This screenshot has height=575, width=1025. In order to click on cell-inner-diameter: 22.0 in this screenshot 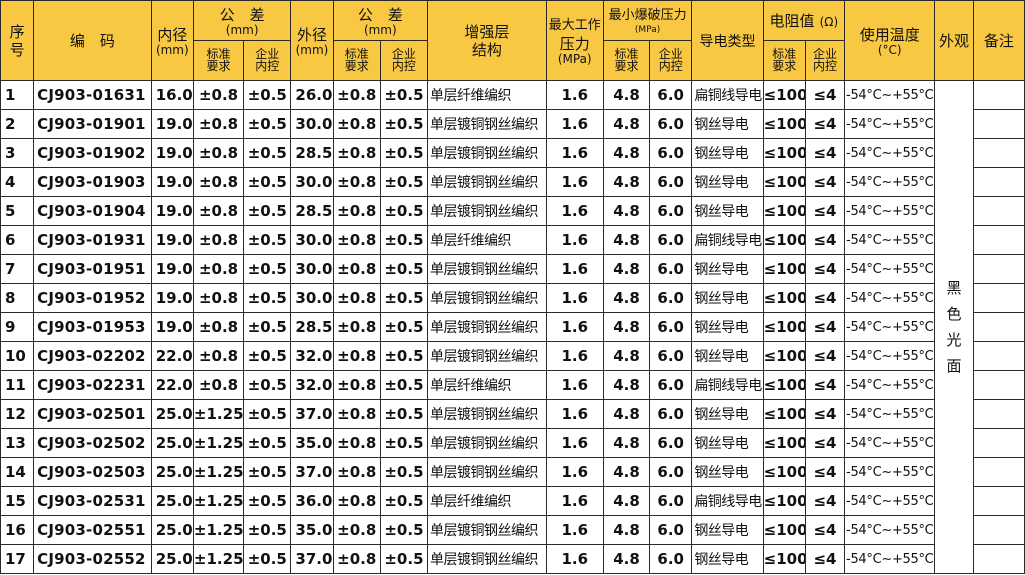, I will do `click(172, 356)`.